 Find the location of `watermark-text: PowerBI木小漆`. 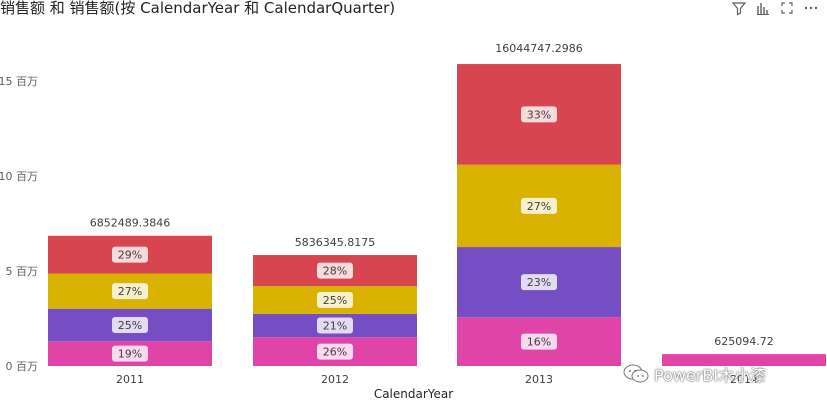

watermark-text: PowerBI木小漆 is located at coordinates (710, 375).